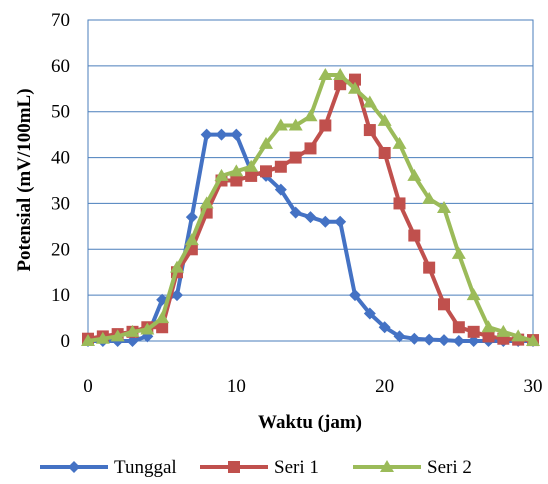  Describe the element at coordinates (88, 386) in the screenshot. I see `x-tick-label: 0` at that location.